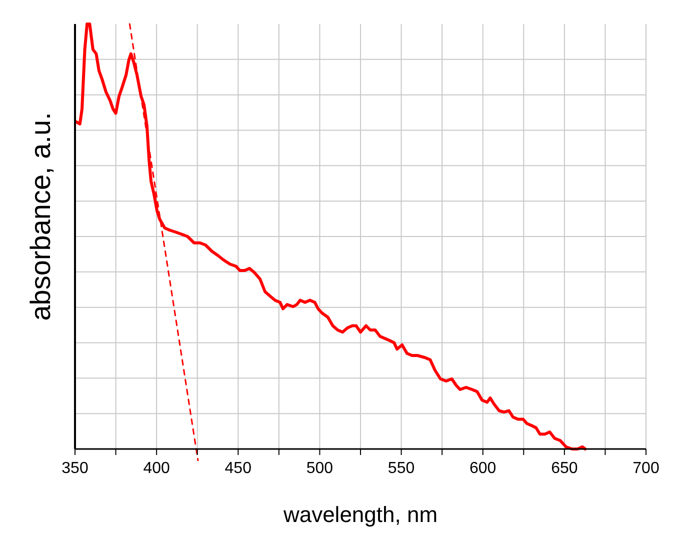 The width and height of the screenshot is (673, 538). Describe the element at coordinates (564, 468) in the screenshot. I see `x-tick-label: 650` at that location.